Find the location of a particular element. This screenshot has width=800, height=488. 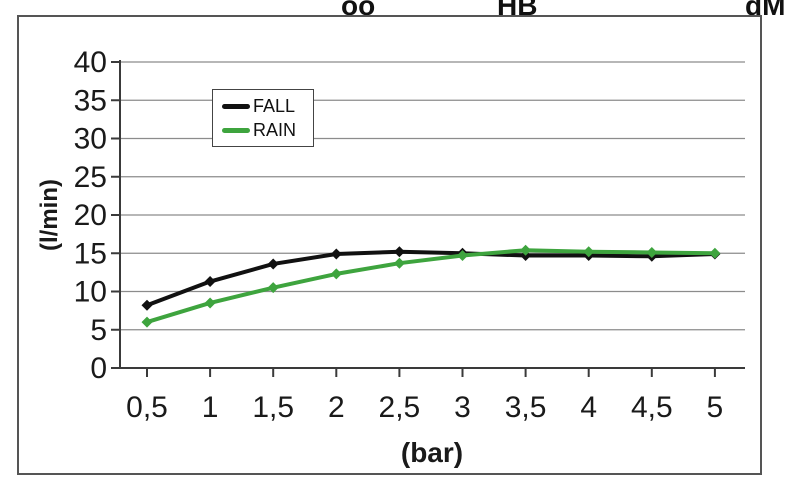

fall-line-swatch is located at coordinates (236, 106).